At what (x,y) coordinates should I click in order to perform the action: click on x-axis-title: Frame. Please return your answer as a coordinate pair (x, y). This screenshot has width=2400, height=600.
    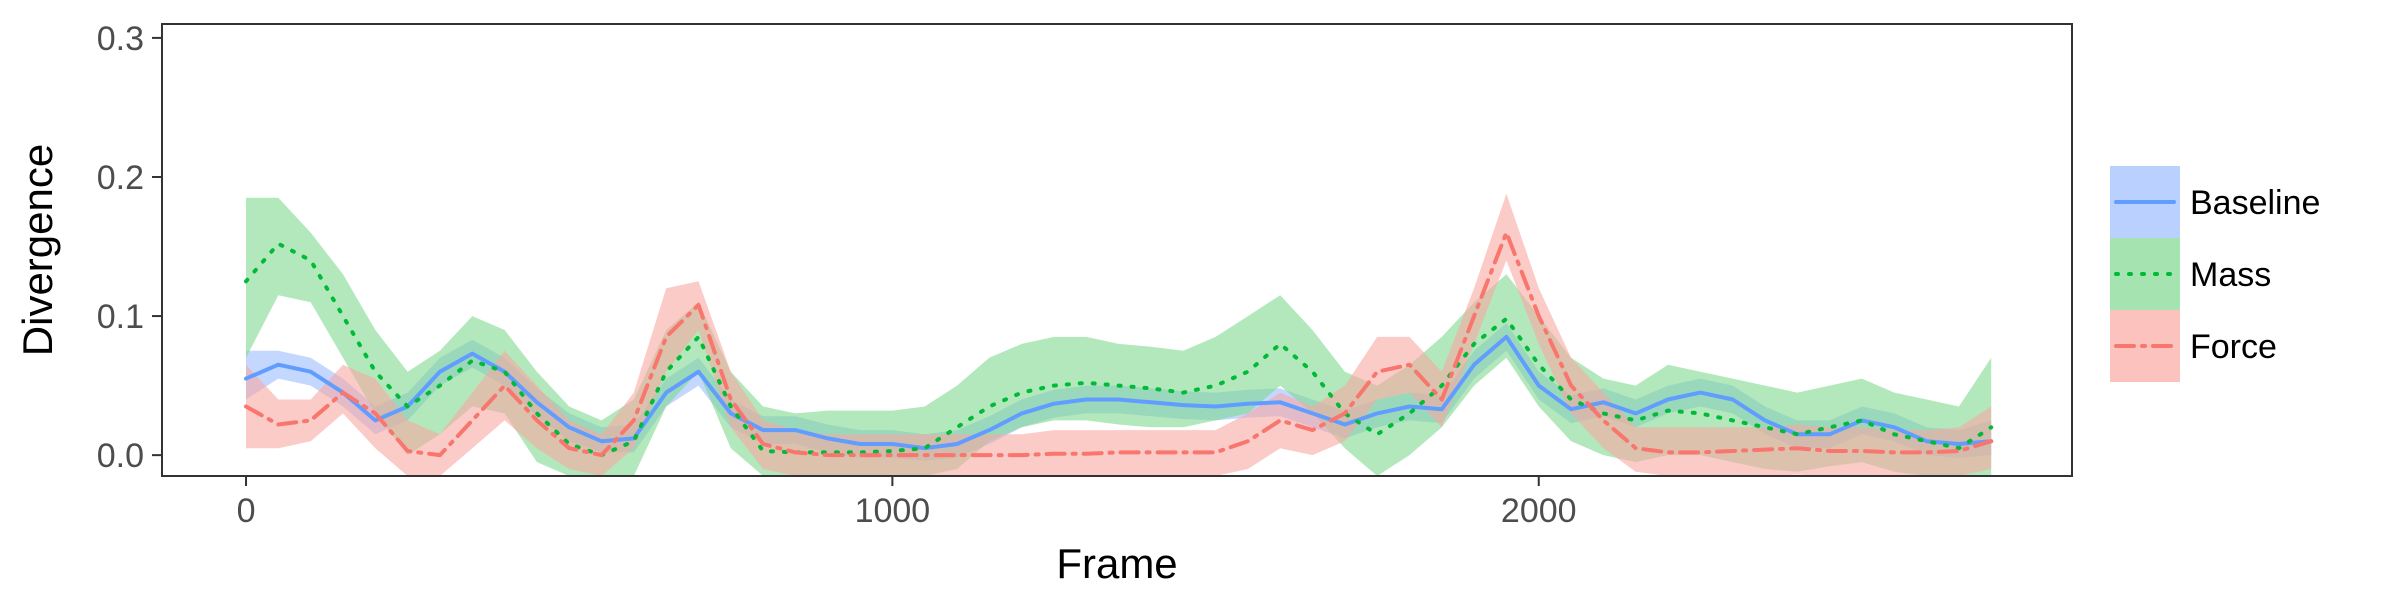
    Looking at the image, I should click on (1116, 563).